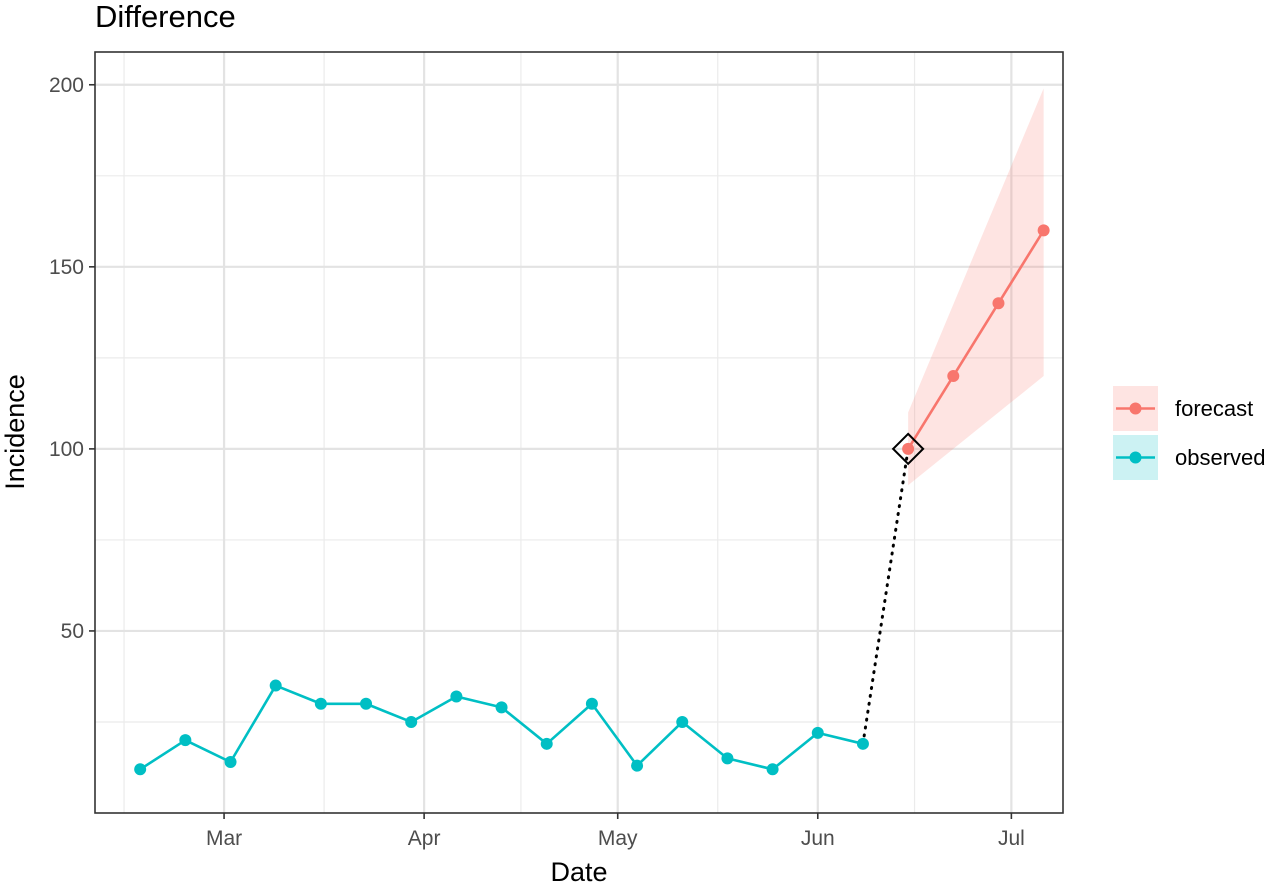 The image size is (1280, 884). What do you see at coordinates (66, 449) in the screenshot?
I see `y-tick-label: 100` at bounding box center [66, 449].